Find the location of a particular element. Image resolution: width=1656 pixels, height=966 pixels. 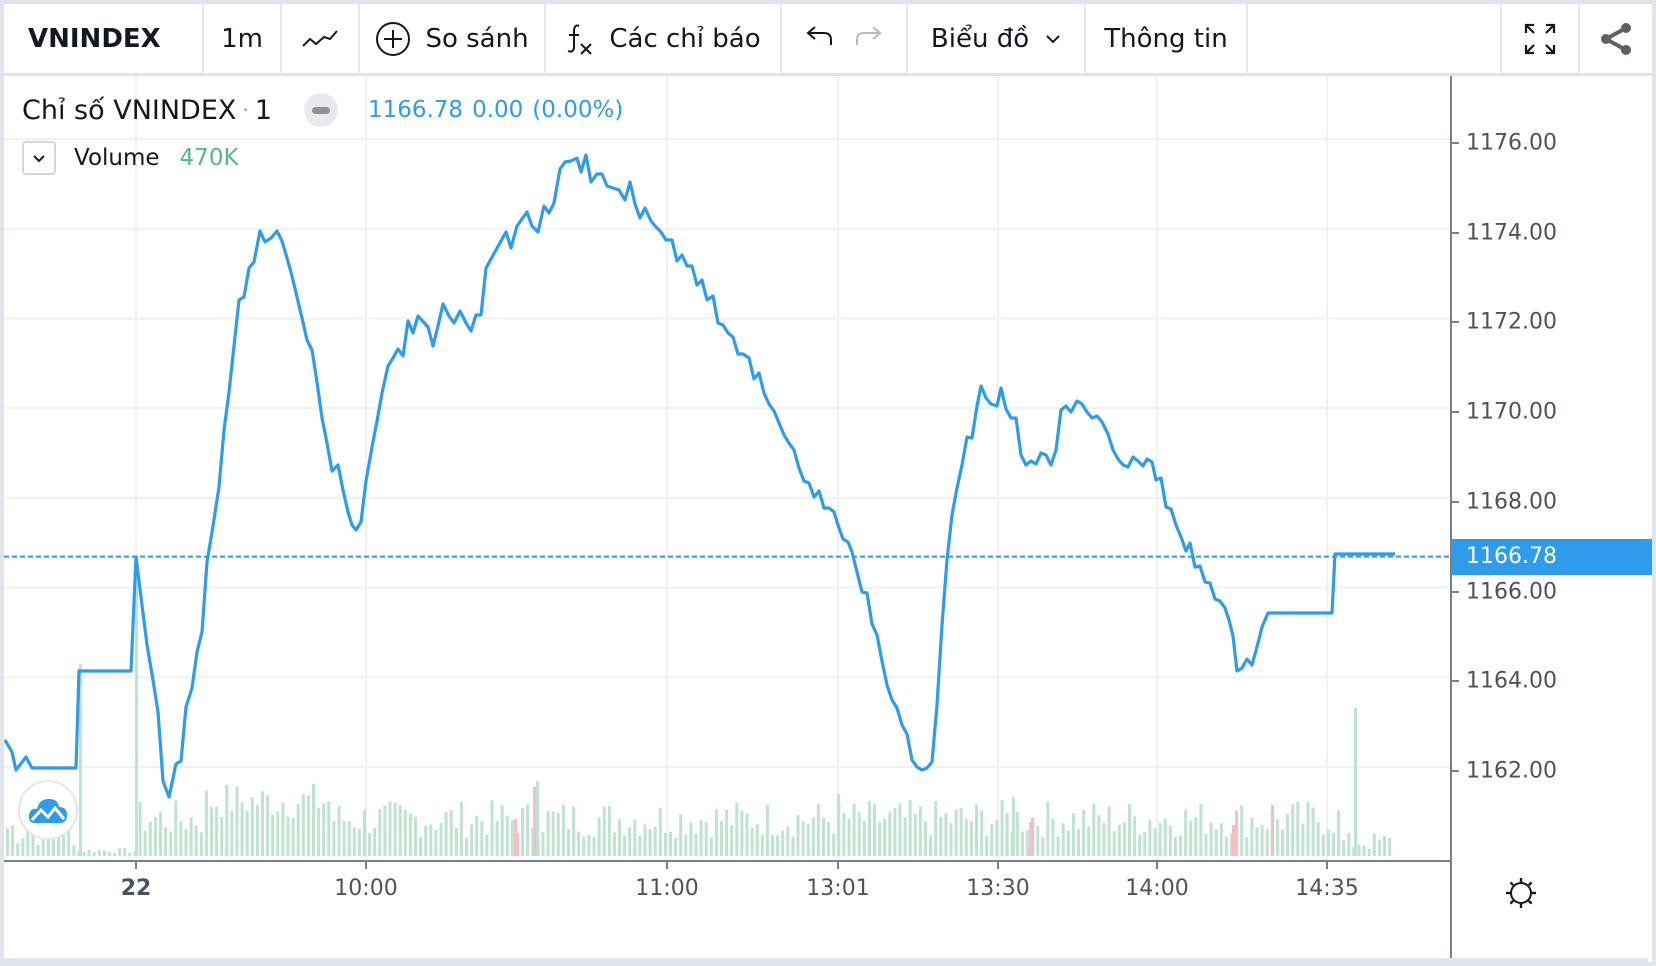

time-tick-label: 14:00 is located at coordinates (1157, 888).